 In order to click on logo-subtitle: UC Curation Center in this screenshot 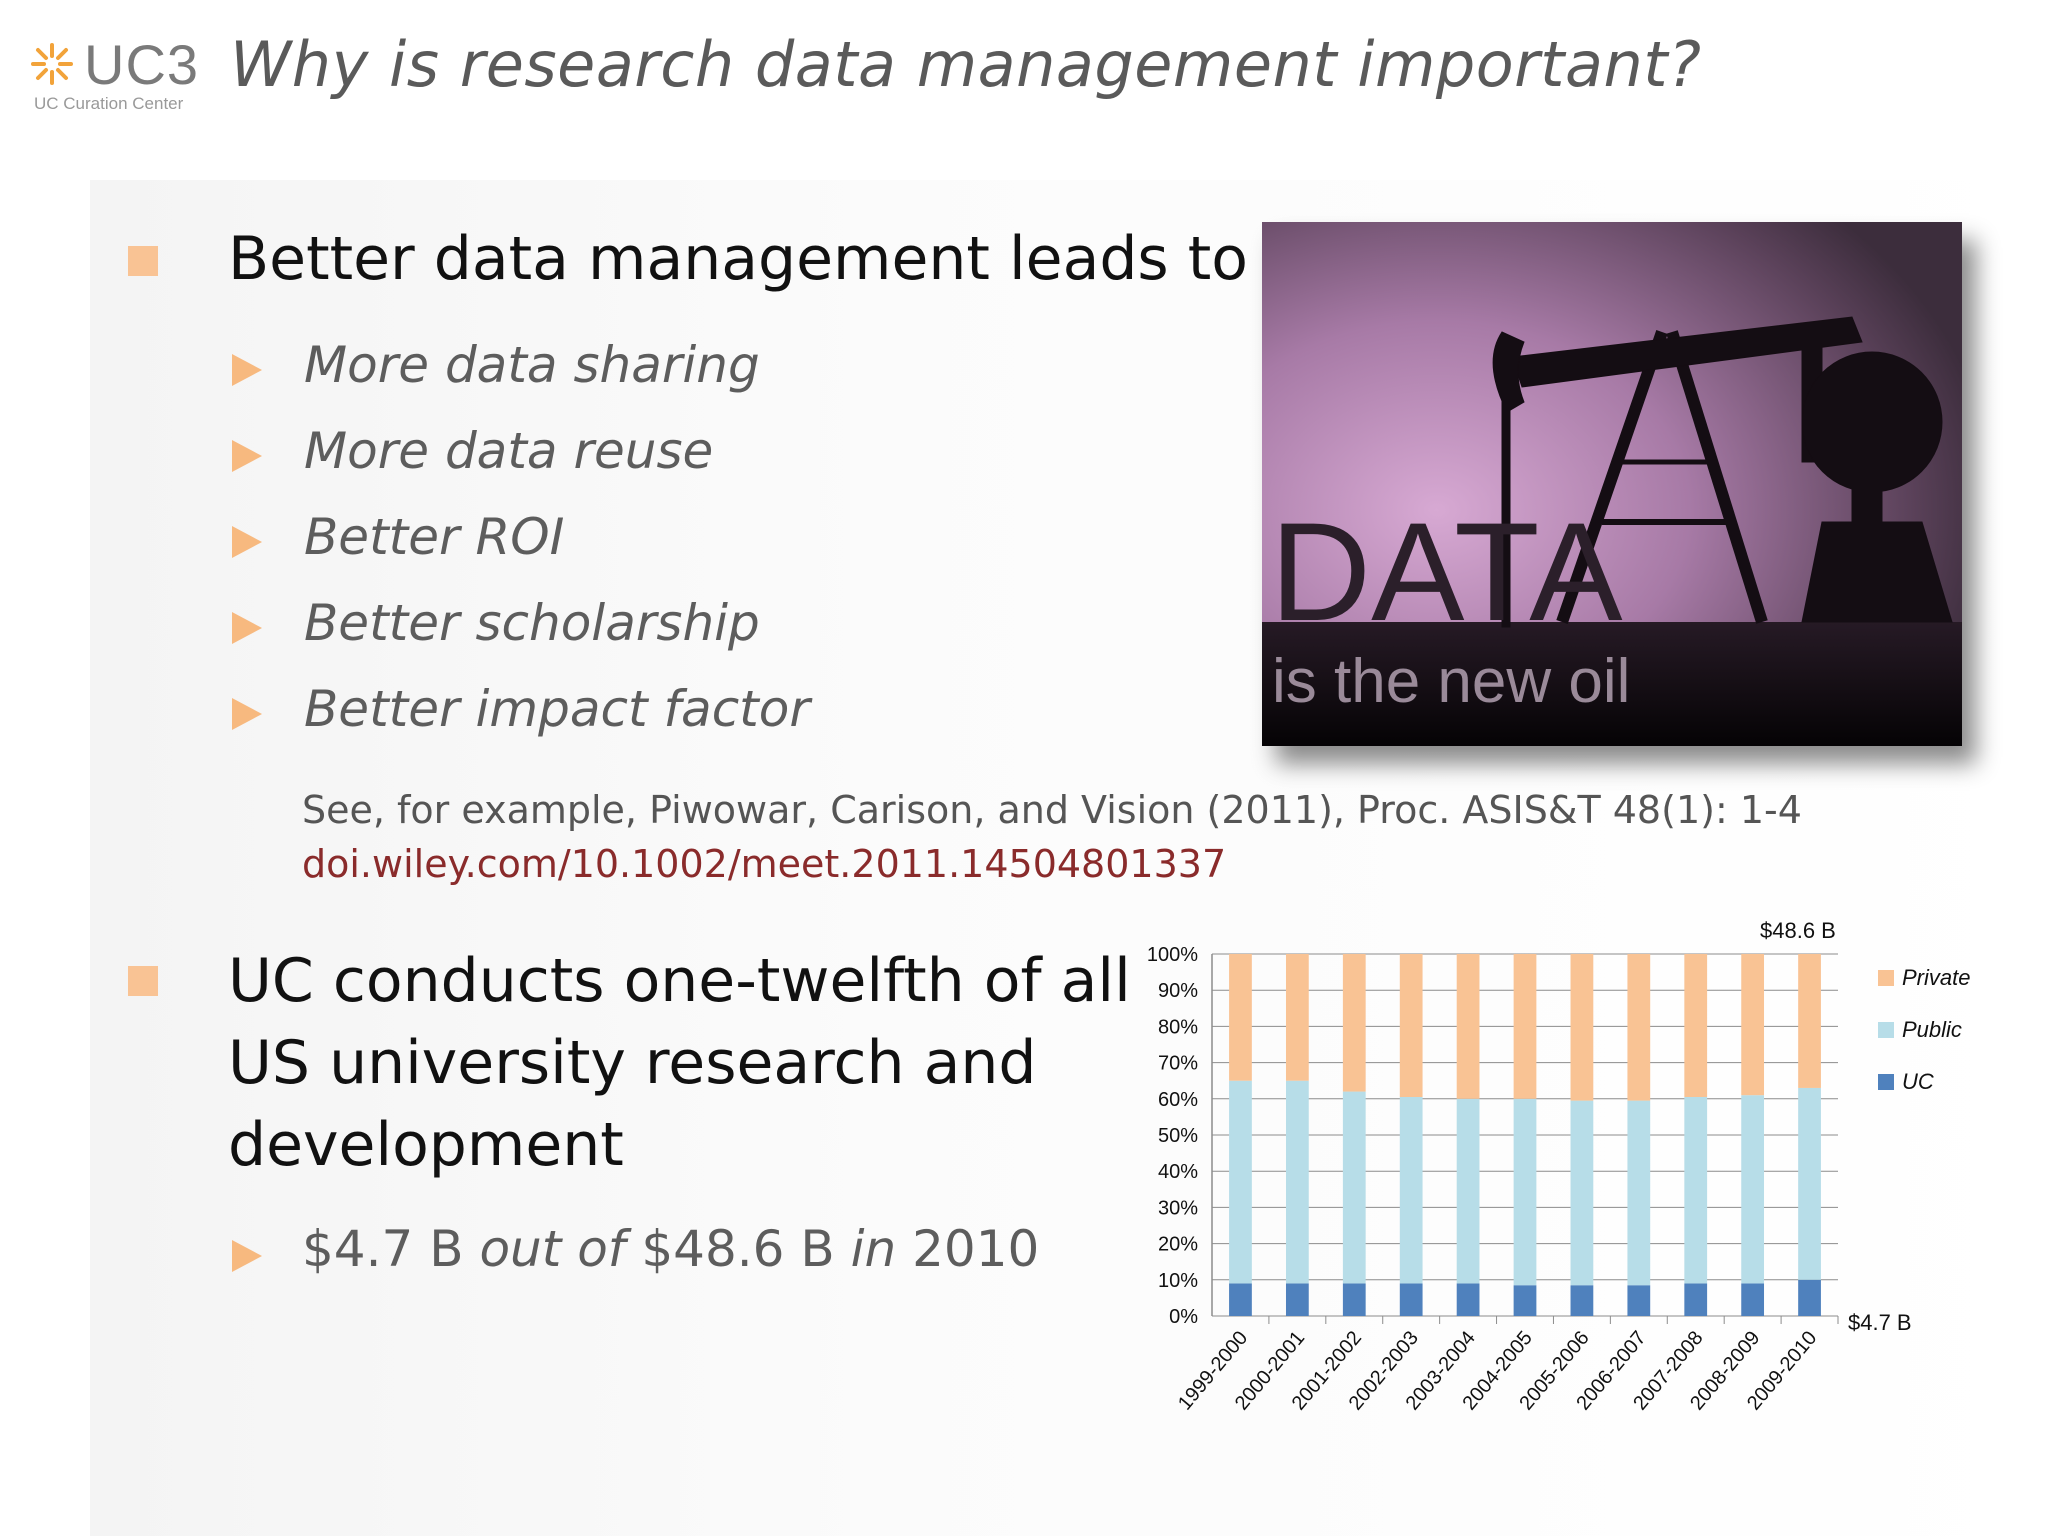, I will do `click(109, 103)`.